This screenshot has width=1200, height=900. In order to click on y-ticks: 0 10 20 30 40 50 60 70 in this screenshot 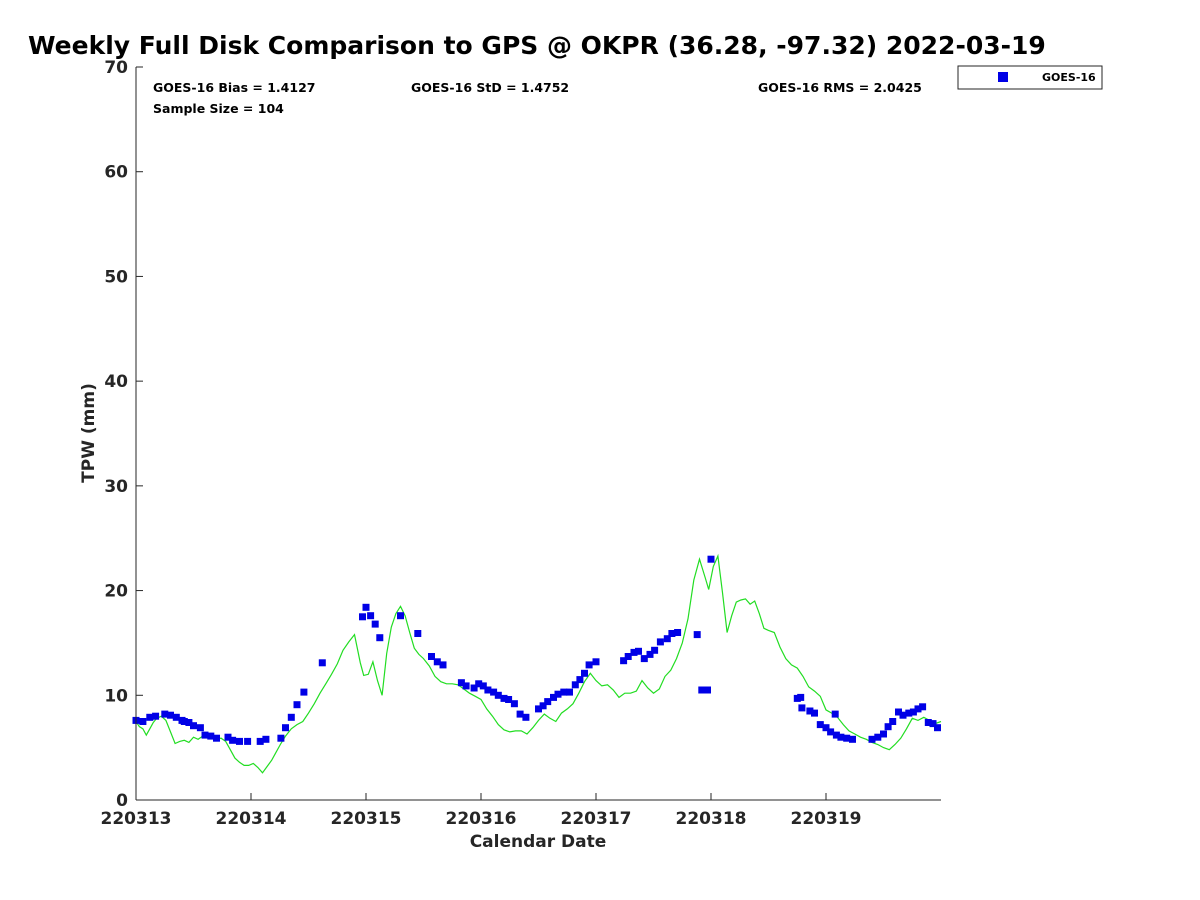, I will do `click(123, 434)`.